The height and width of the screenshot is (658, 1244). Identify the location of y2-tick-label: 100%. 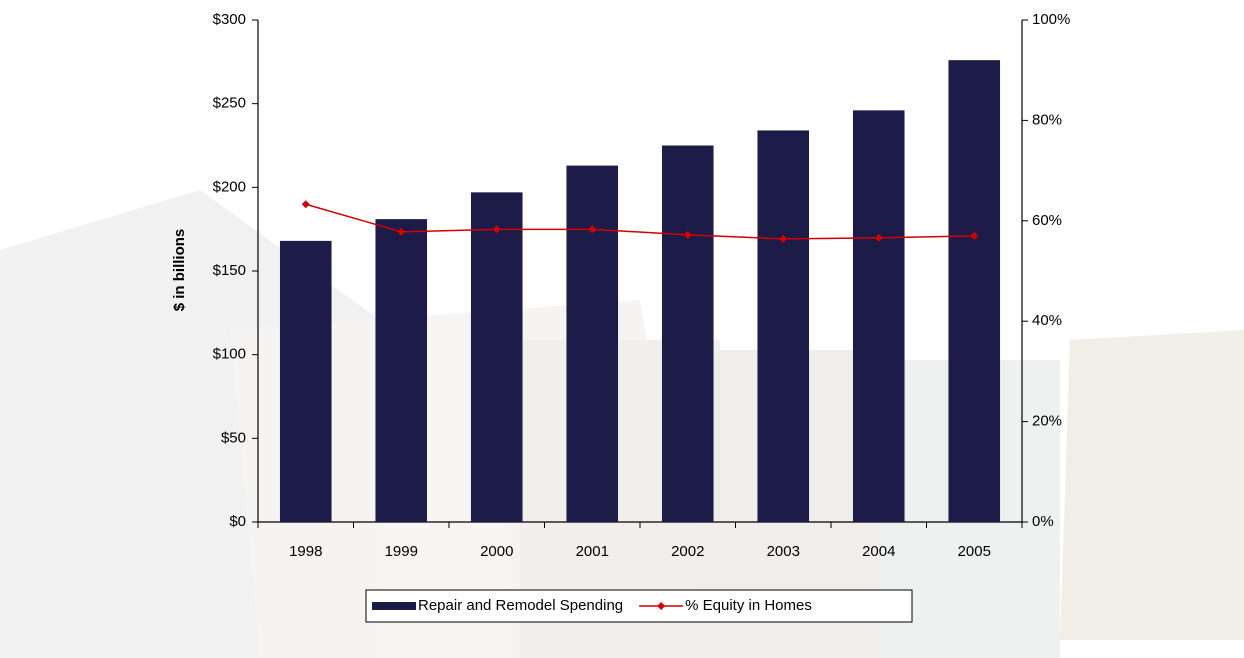
(1051, 19).